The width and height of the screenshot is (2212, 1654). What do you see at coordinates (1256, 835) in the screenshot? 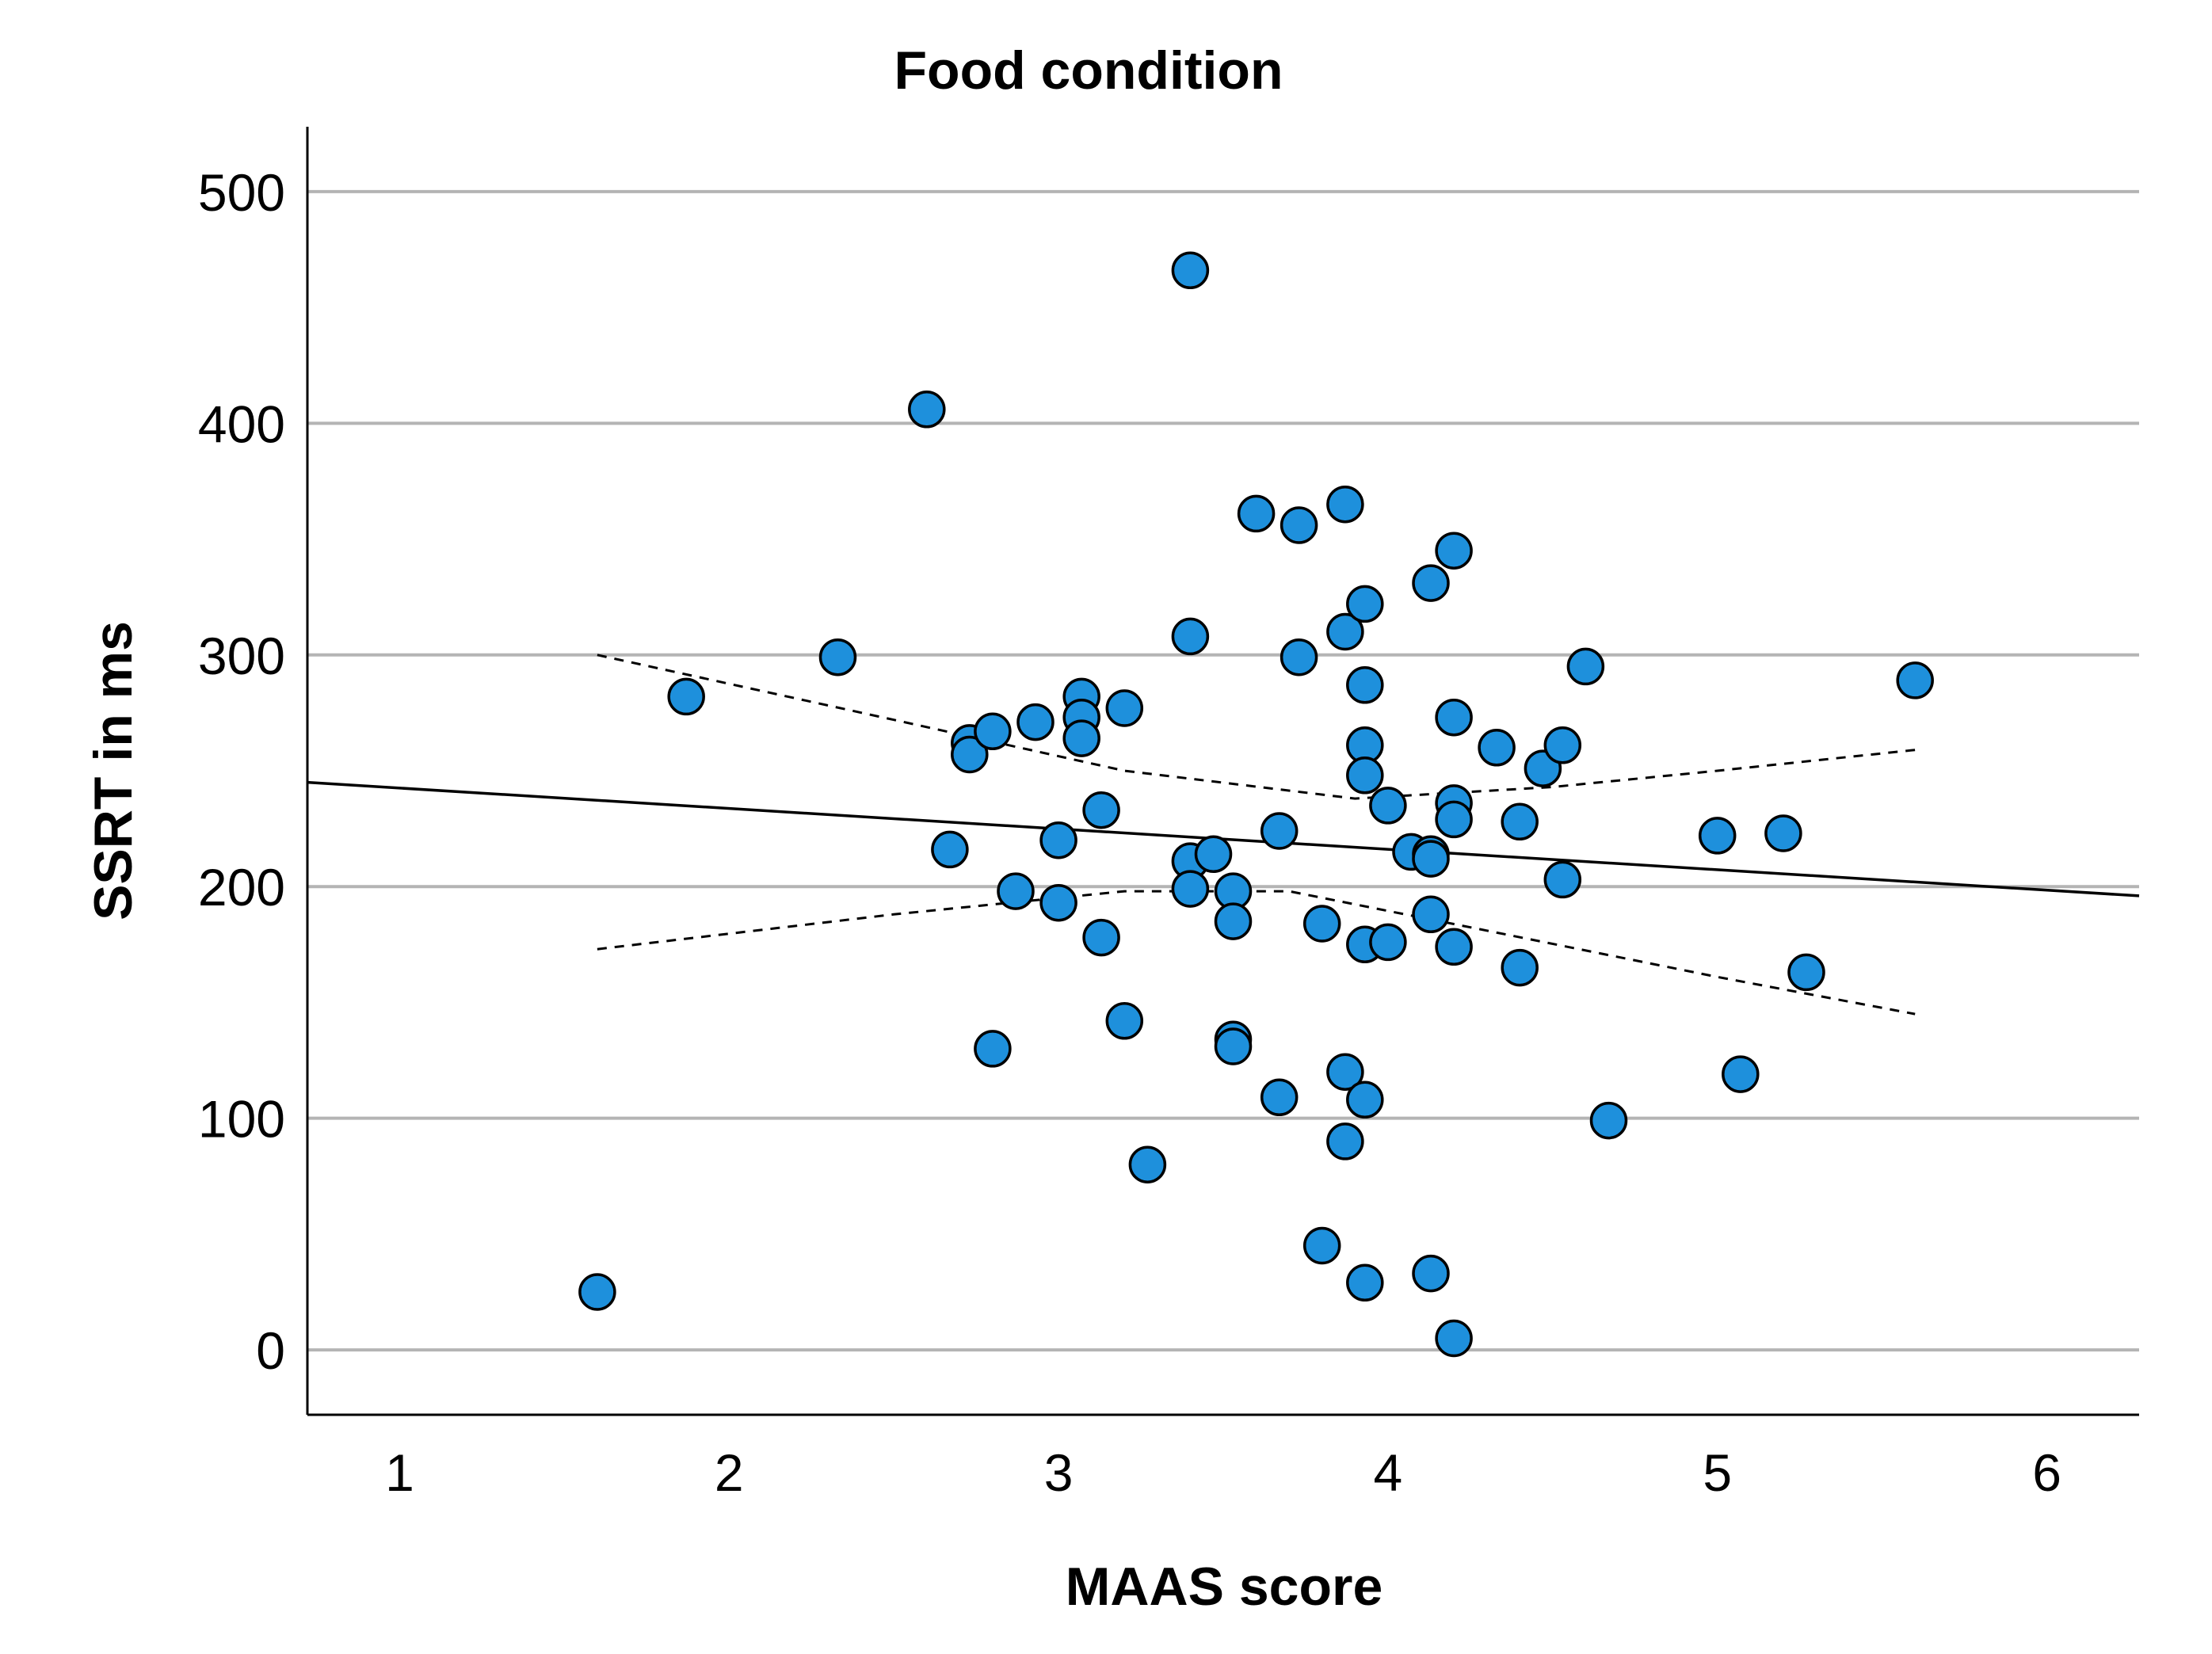
I see `confidence-bands` at bounding box center [1256, 835].